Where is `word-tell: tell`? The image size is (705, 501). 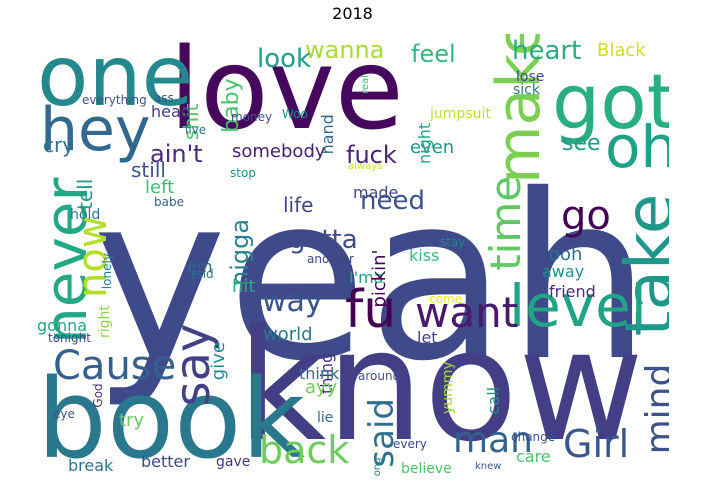
word-tell: tell is located at coordinates (85, 194).